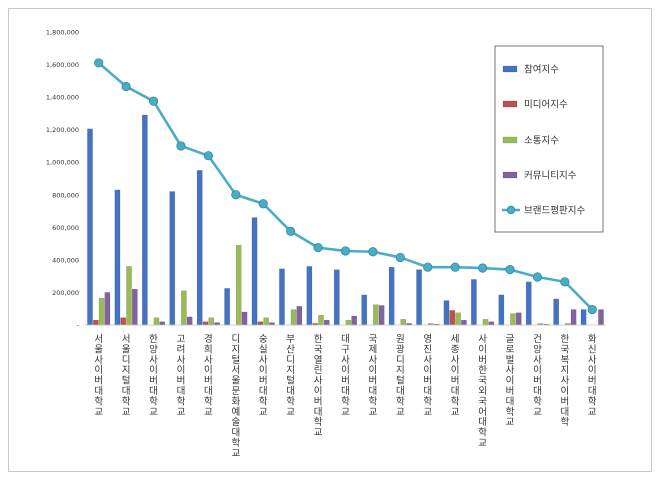 This screenshot has height=481, width=660. Describe the element at coordinates (550, 176) in the screenshot. I see `legend-label: 커뮤니티지수` at that location.